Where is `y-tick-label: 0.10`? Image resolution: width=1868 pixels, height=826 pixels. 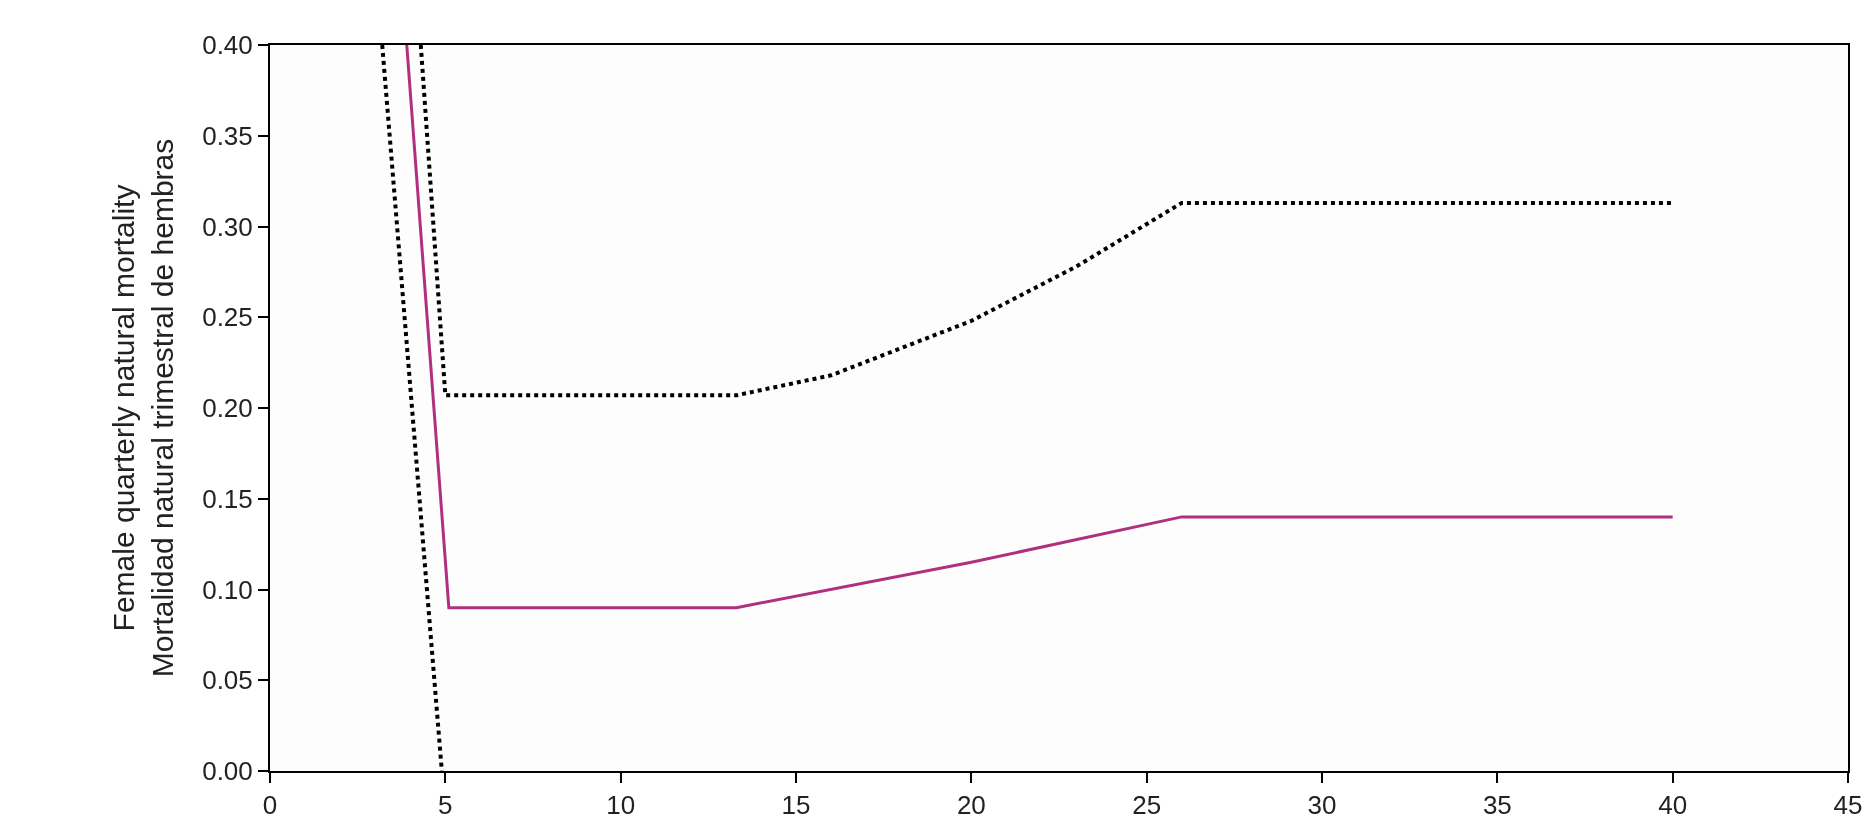 y-tick-label: 0.10 is located at coordinates (227, 589).